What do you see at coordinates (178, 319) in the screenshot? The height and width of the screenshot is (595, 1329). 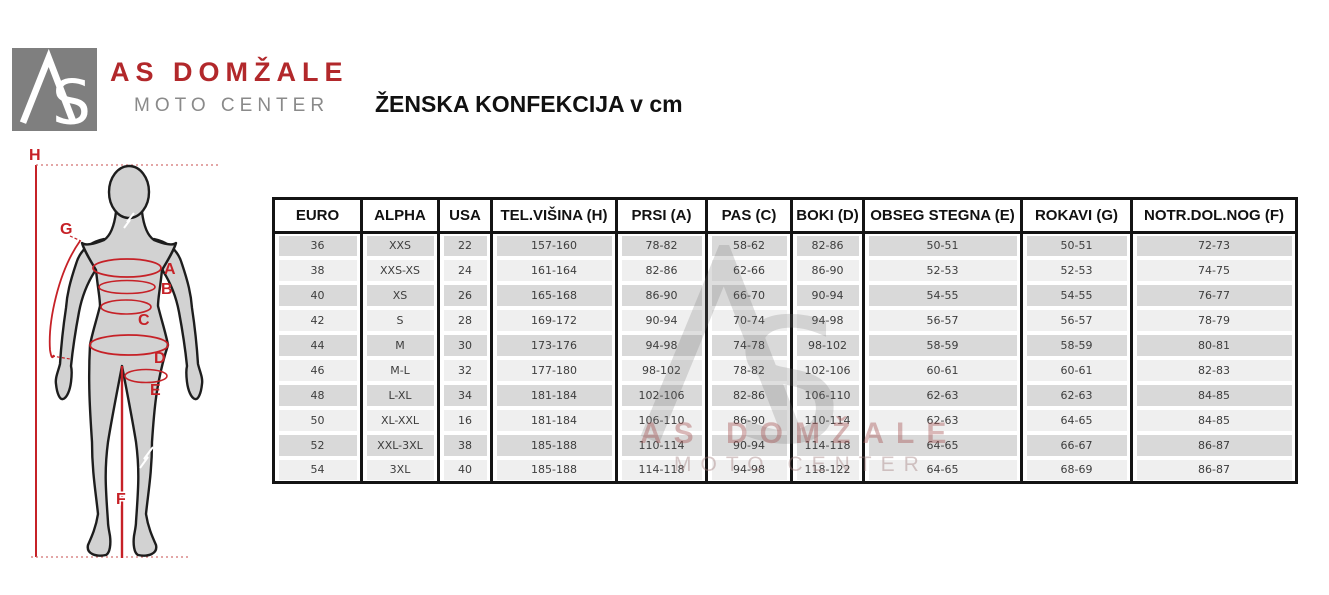 I see `right-arm` at bounding box center [178, 319].